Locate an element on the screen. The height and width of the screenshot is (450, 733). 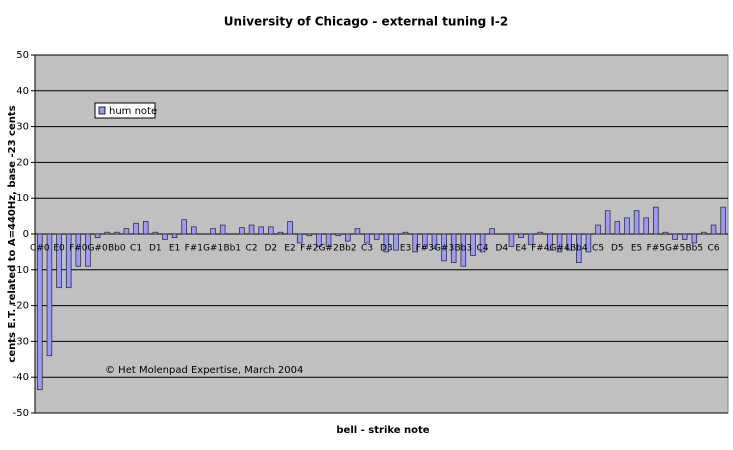
x-tick-label: F#0 is located at coordinates (78, 249).